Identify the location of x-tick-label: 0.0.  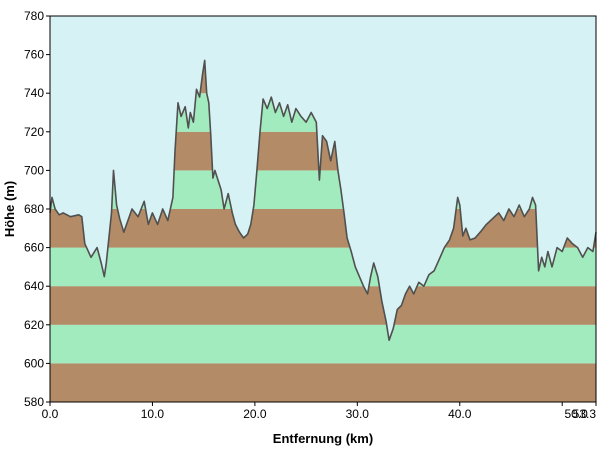
(50, 414).